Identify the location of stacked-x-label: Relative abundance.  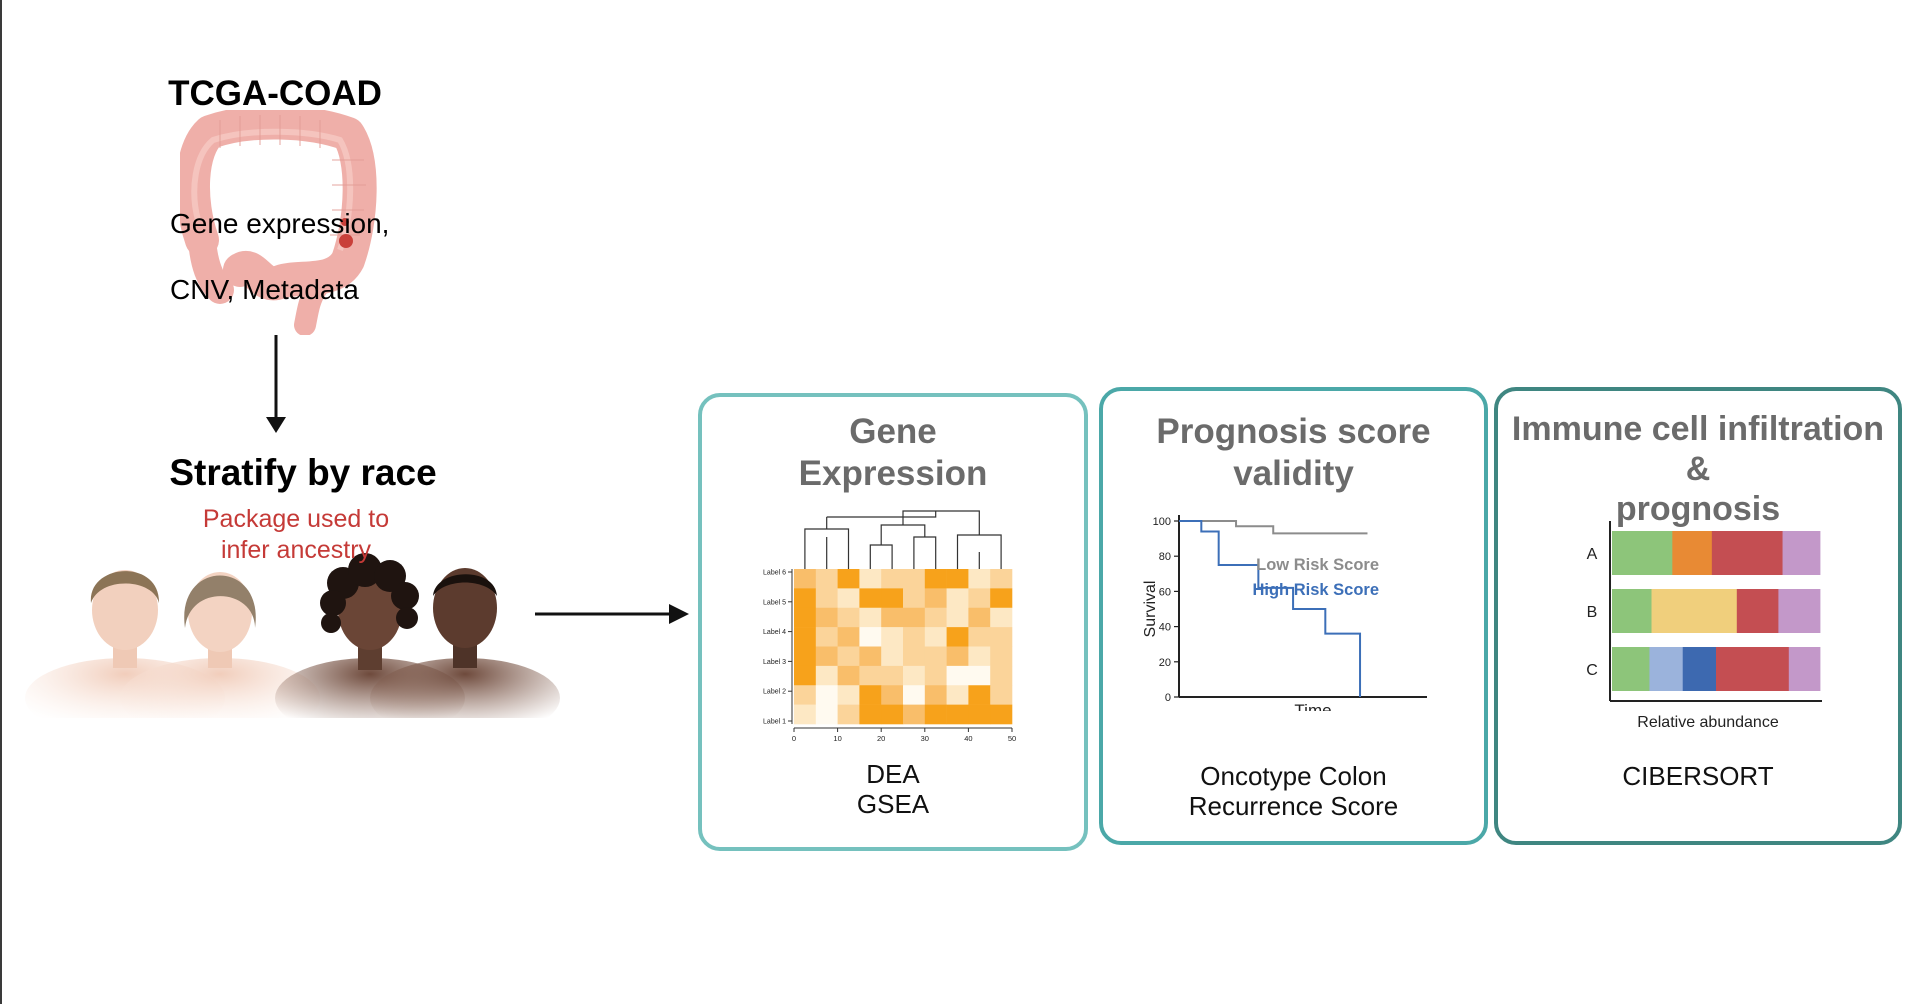
(1708, 722).